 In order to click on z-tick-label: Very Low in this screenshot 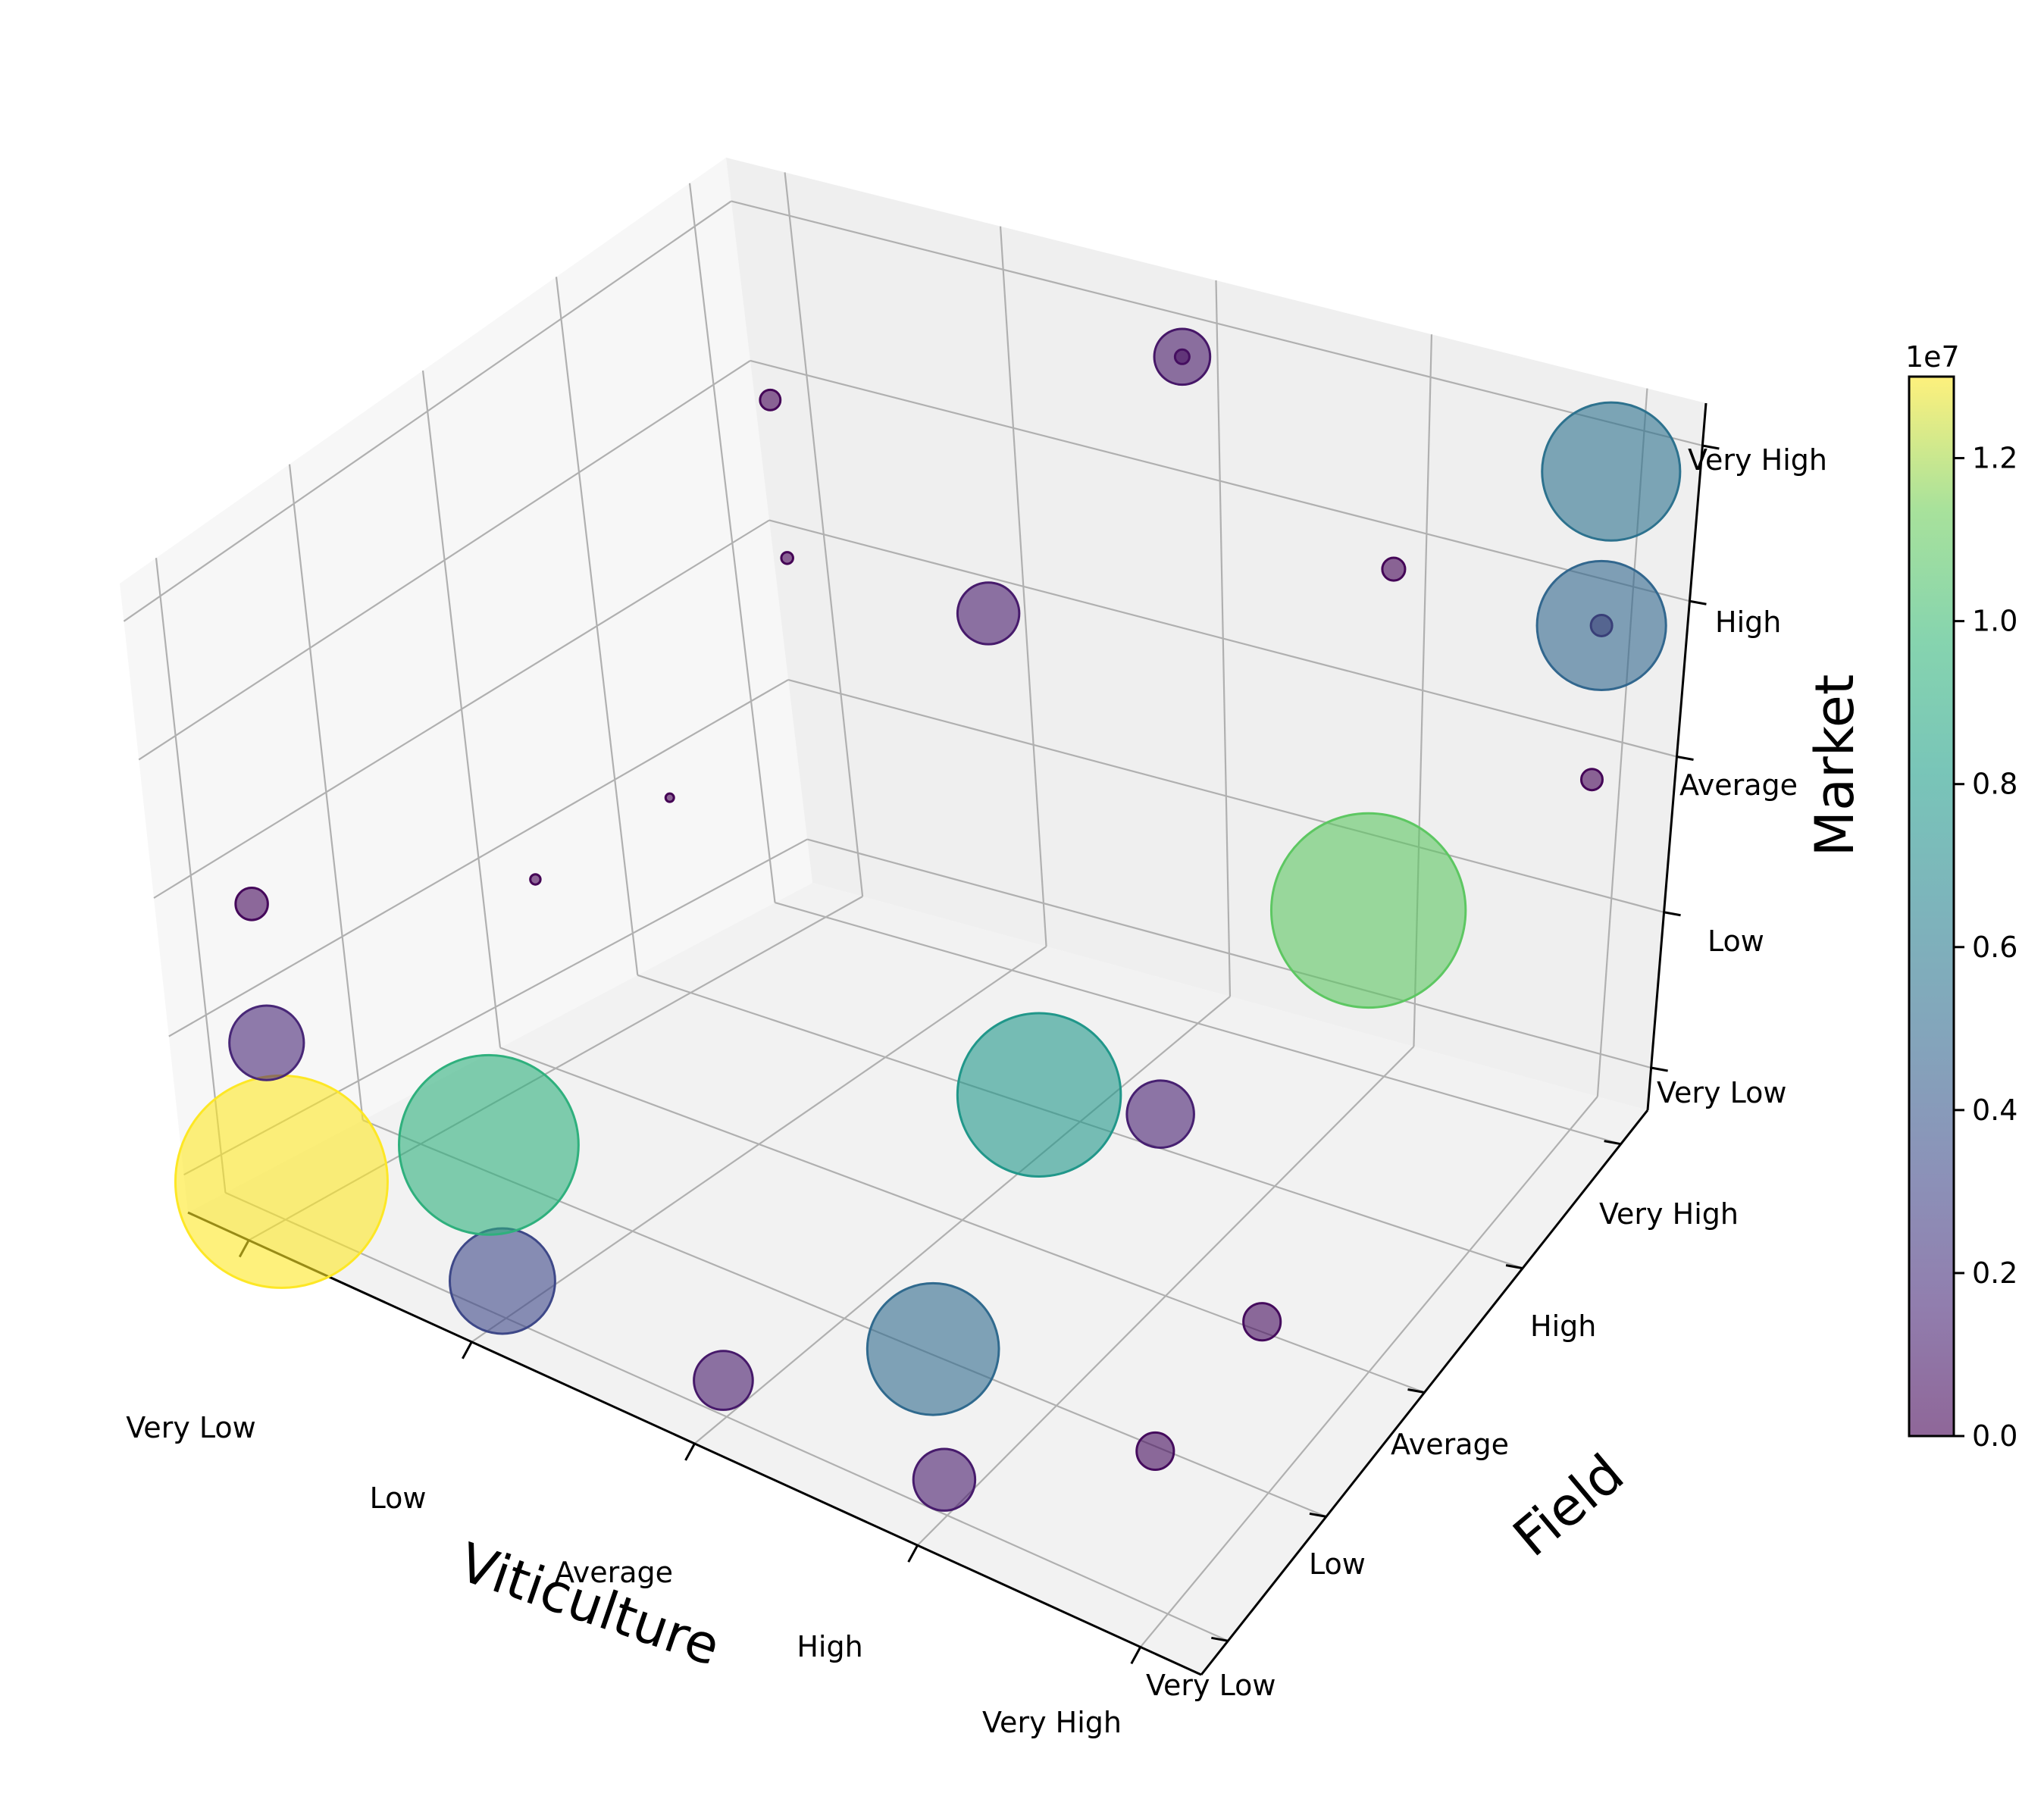, I will do `click(1721, 1092)`.